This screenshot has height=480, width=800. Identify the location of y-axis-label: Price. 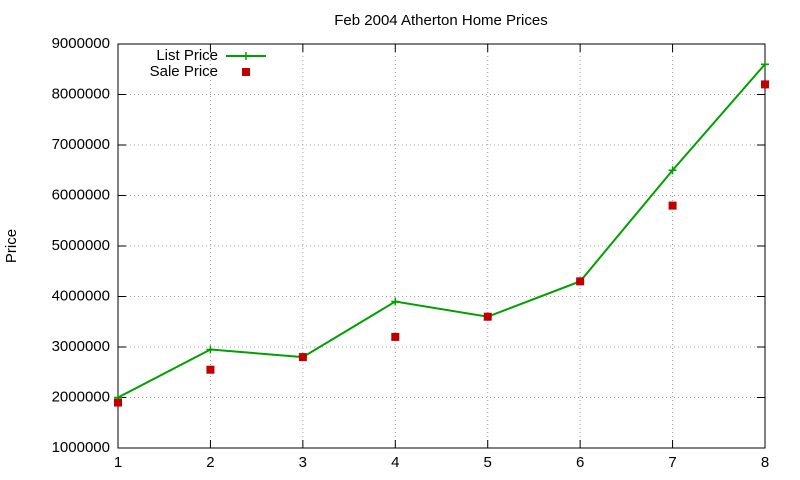
(11, 246).